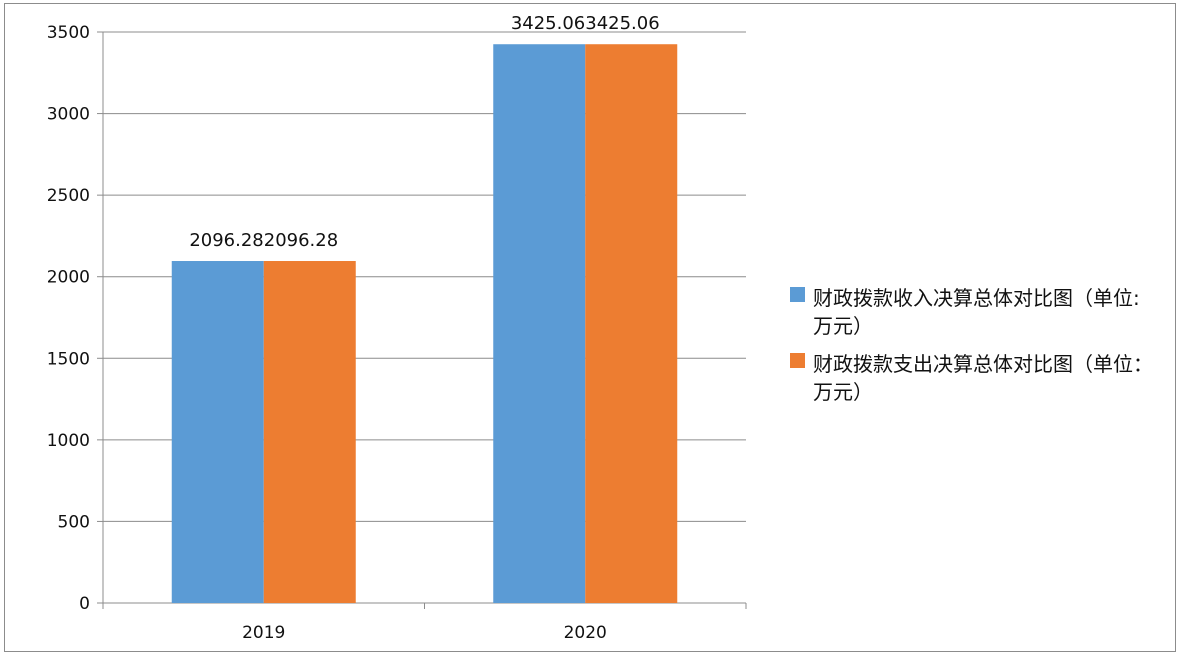 Image resolution: width=1182 pixels, height=657 pixels. I want to click on data-label: 3425.063425.06, so click(585, 23).